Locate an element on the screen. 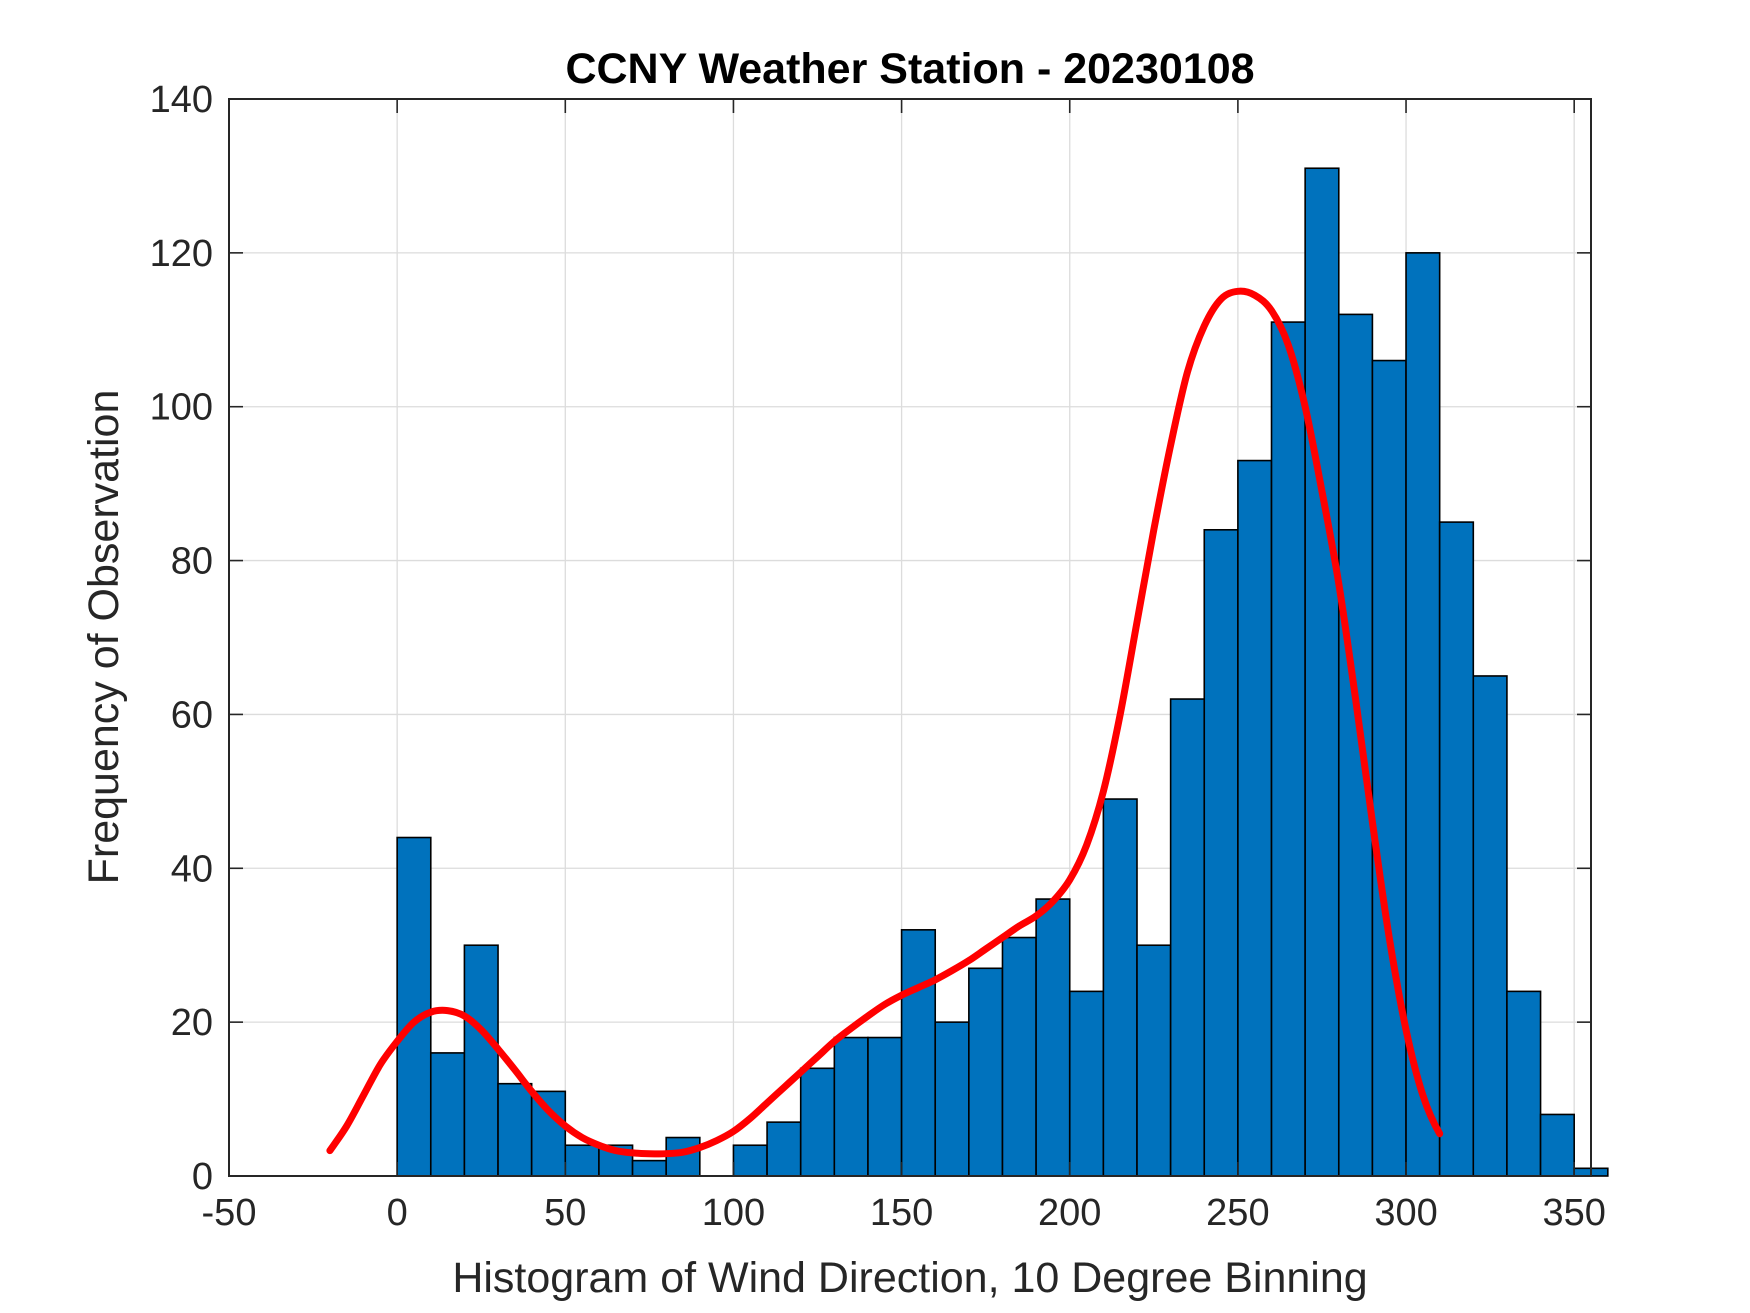  y-tick-label: 60 is located at coordinates (192, 715).